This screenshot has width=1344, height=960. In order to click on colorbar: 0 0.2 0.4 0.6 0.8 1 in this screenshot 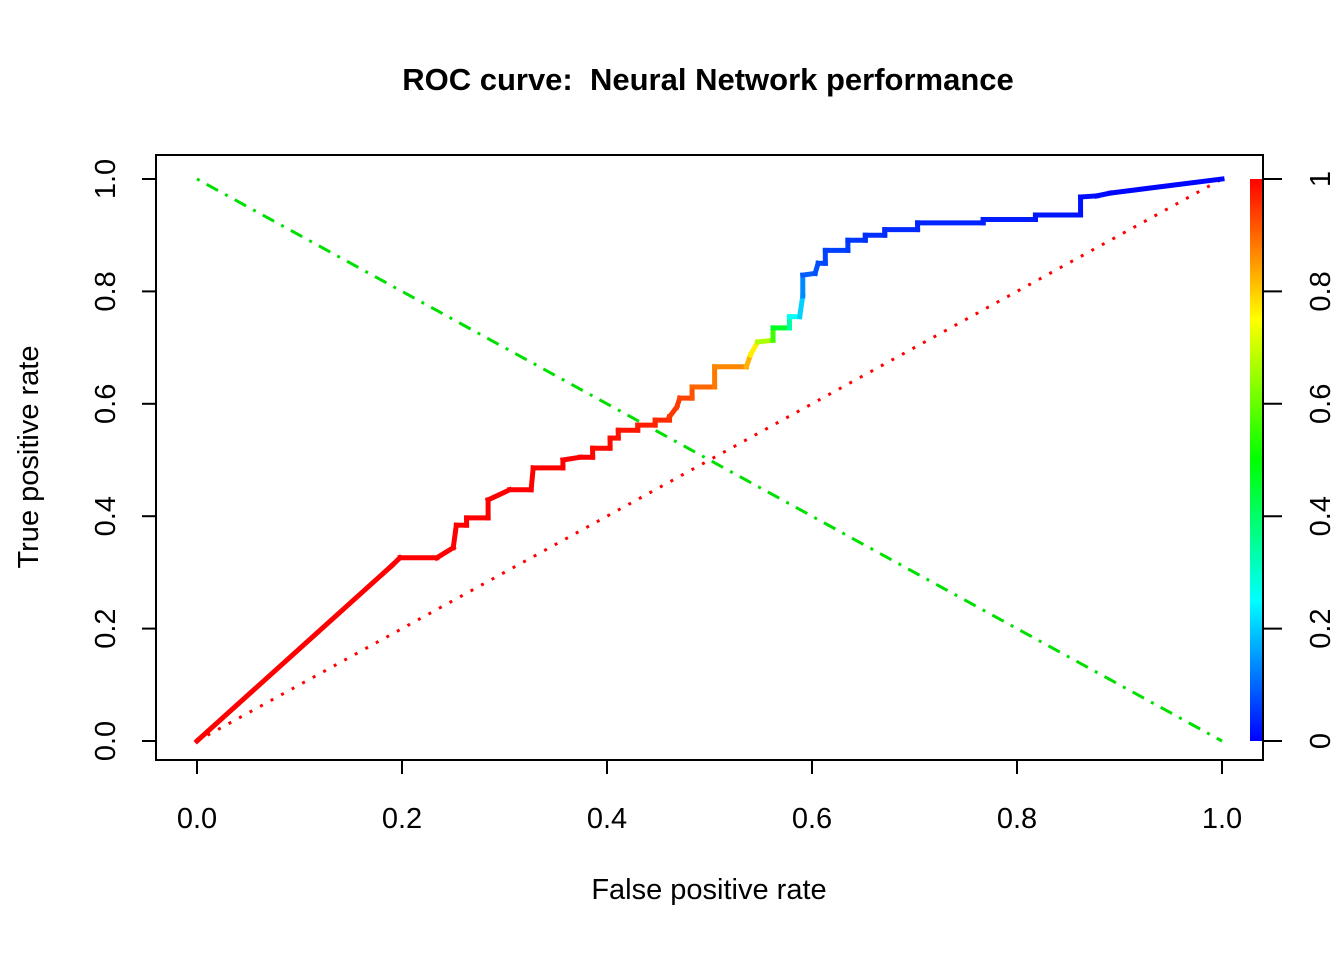, I will do `click(1293, 460)`.